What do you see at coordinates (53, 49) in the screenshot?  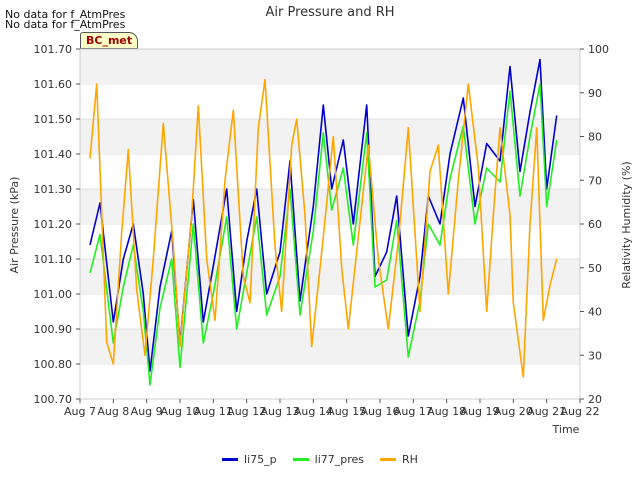 I see `y-tick-label-10: 101.70` at bounding box center [53, 49].